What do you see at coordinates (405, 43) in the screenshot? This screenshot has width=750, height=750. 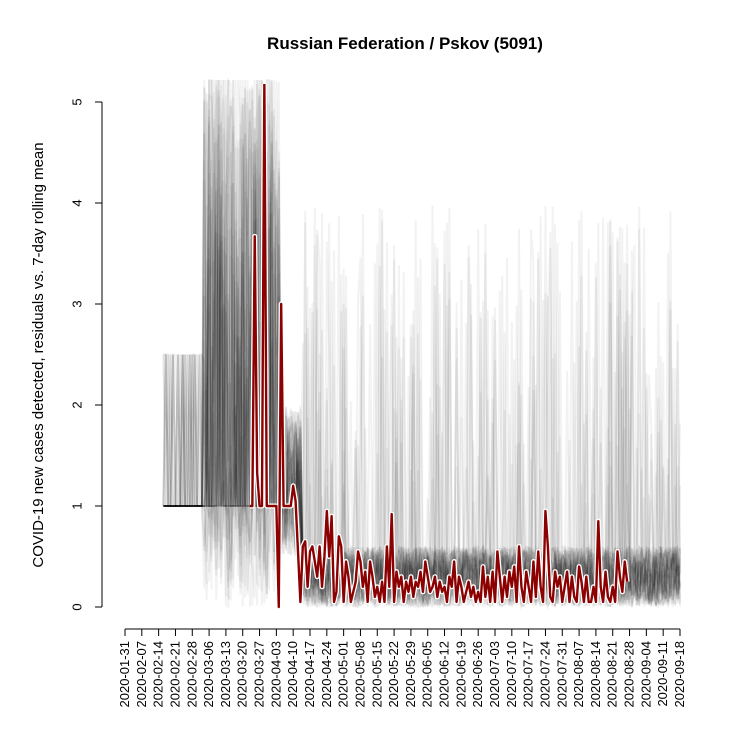 I see `chart-title: Russian Federation / Pskov (5091)` at bounding box center [405, 43].